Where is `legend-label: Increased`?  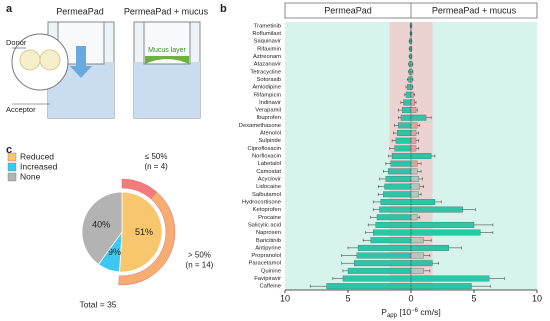
legend-label: Increased is located at coordinates (39, 166).